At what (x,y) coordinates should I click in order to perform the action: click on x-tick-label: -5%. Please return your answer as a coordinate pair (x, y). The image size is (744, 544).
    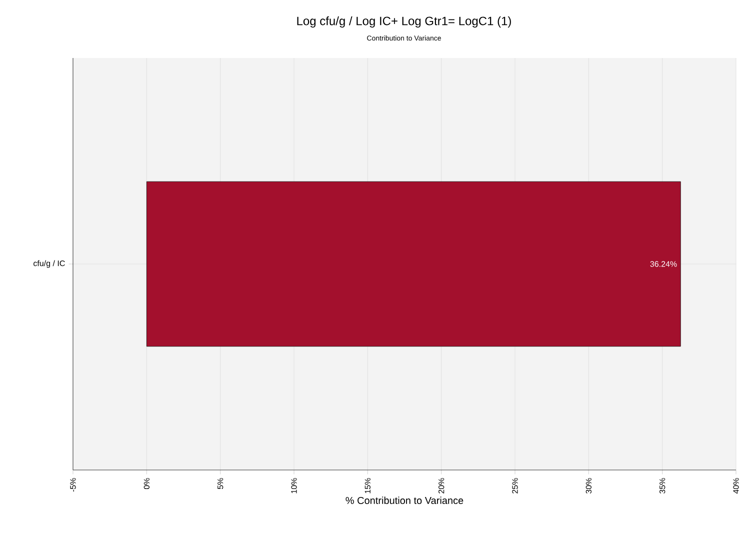
    Looking at the image, I should click on (73, 485).